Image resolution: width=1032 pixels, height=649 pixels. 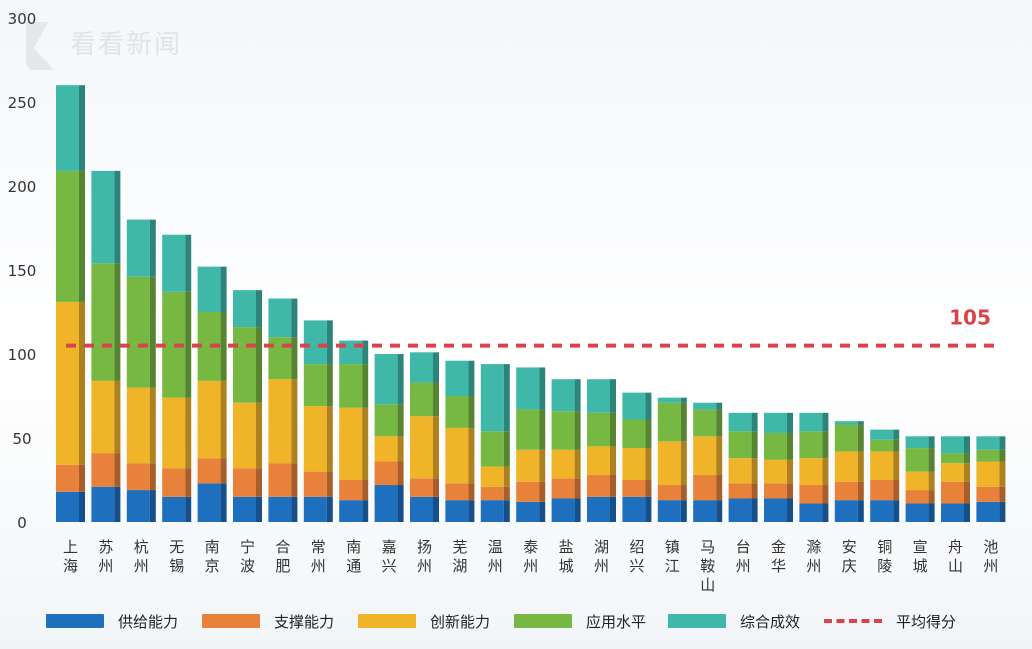 What do you see at coordinates (707, 566) in the screenshot?
I see `x-tick-label: 马鞍山` at bounding box center [707, 566].